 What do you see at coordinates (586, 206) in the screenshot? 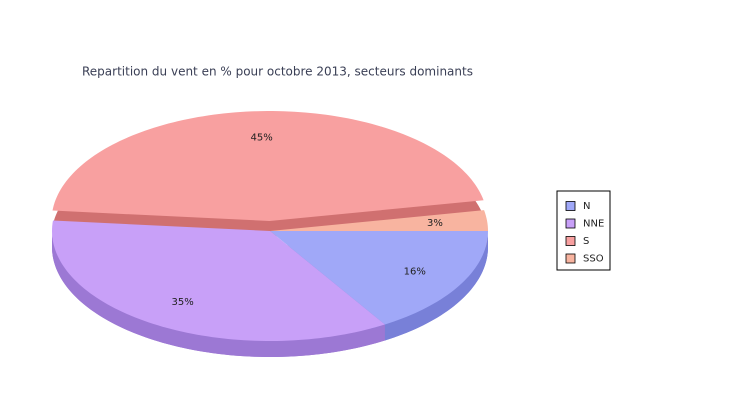
I see `legend-label: N` at bounding box center [586, 206].